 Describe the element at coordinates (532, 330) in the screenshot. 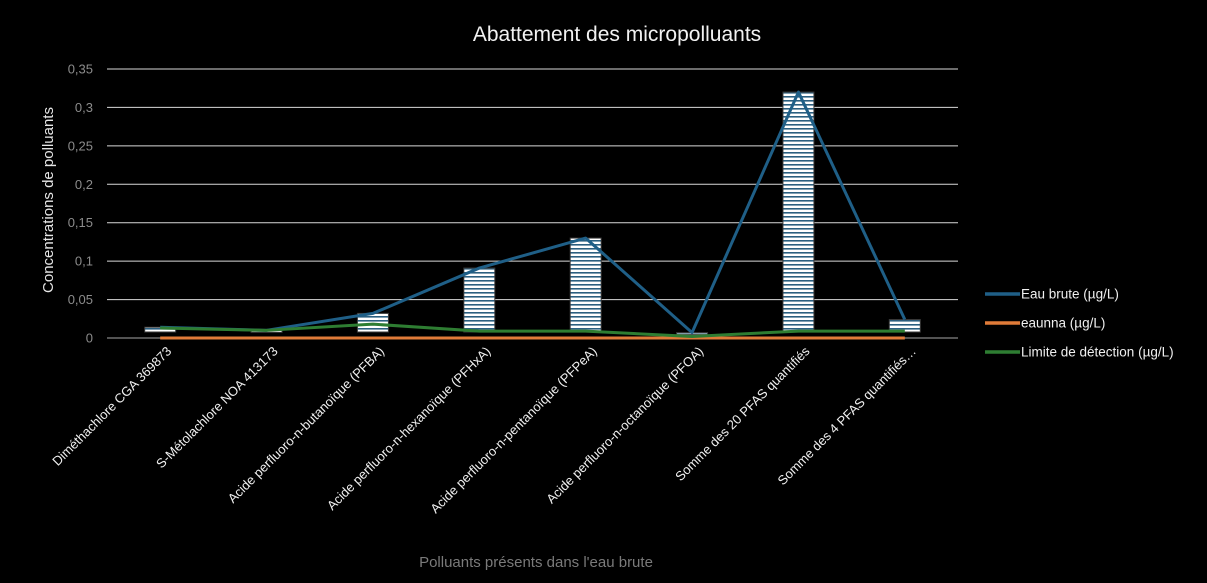

I see `series-line` at that location.